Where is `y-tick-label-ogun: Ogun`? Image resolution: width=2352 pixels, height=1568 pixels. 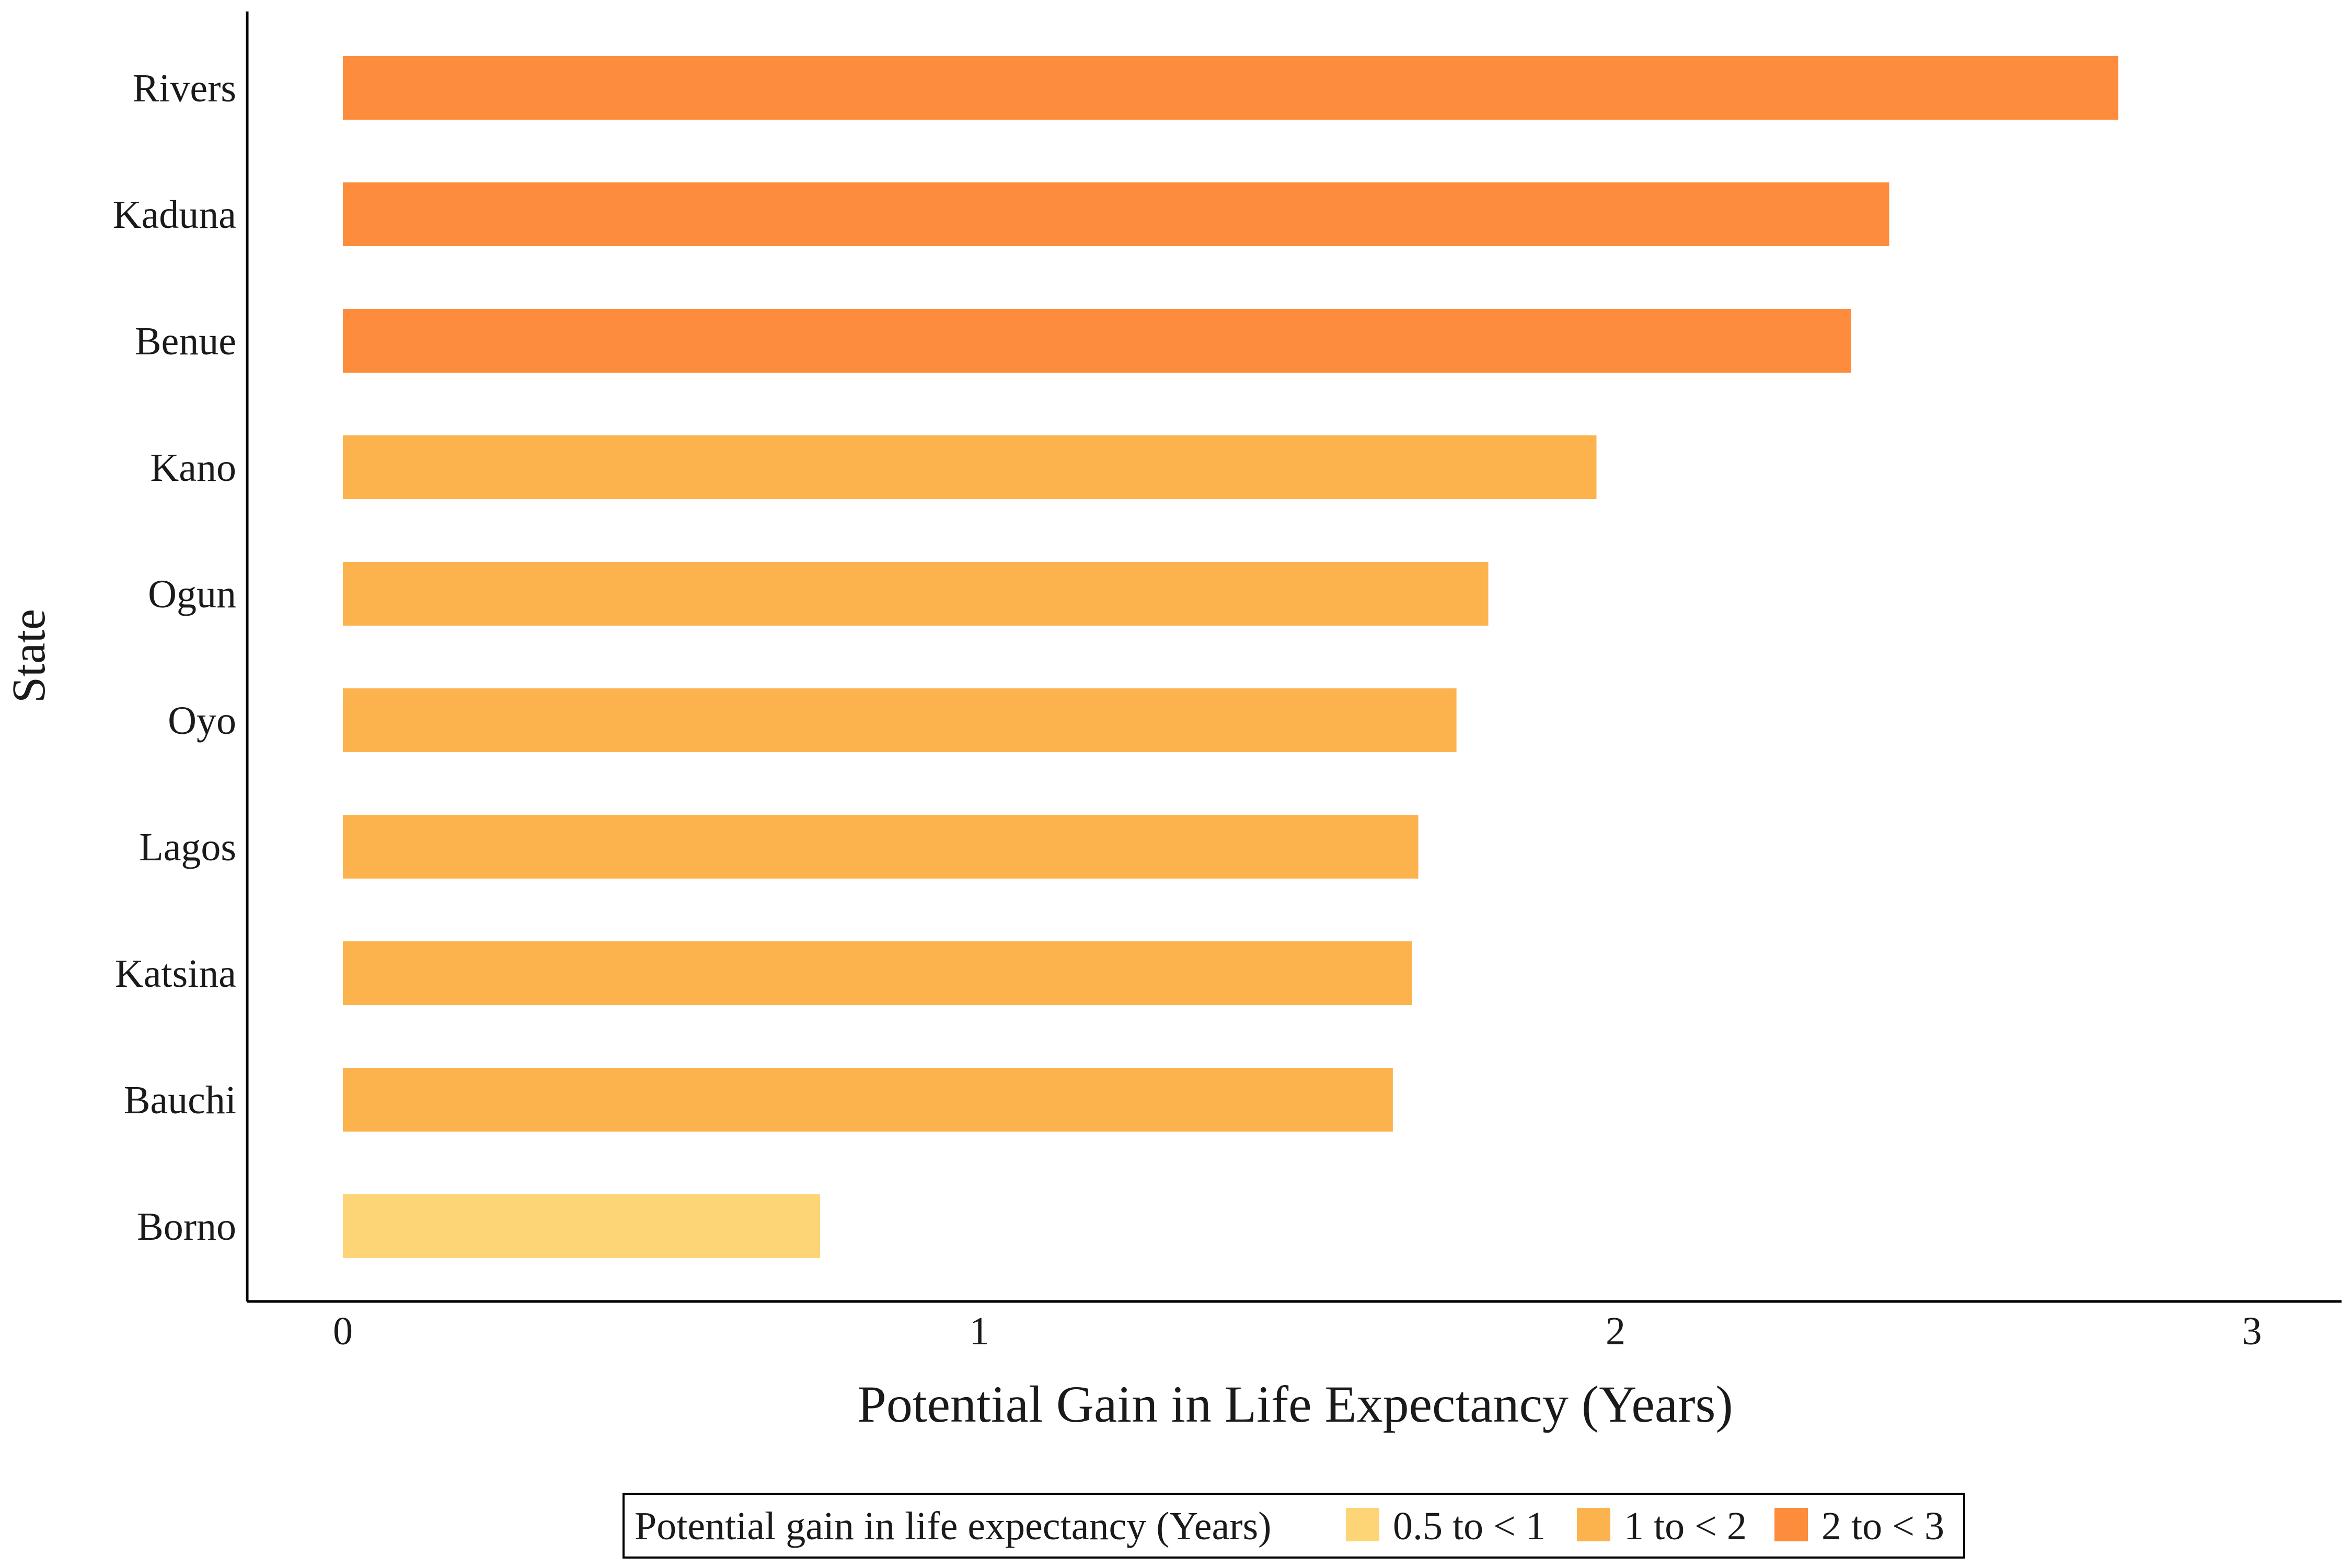 y-tick-label-ogun: Ogun is located at coordinates (192, 594).